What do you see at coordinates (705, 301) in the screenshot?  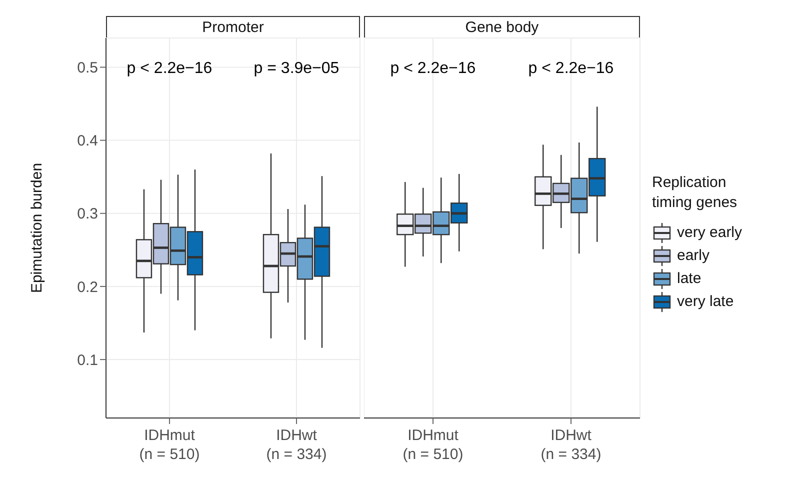 I see `legend-label: very late` at bounding box center [705, 301].